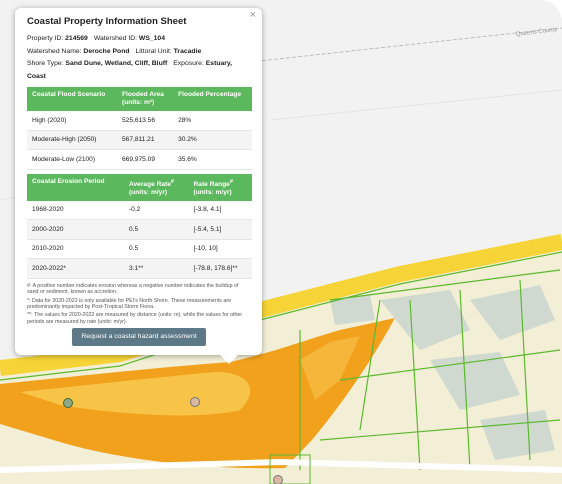 The width and height of the screenshot is (562, 484). I want to click on field: Property ID: 214569, so click(57, 38).